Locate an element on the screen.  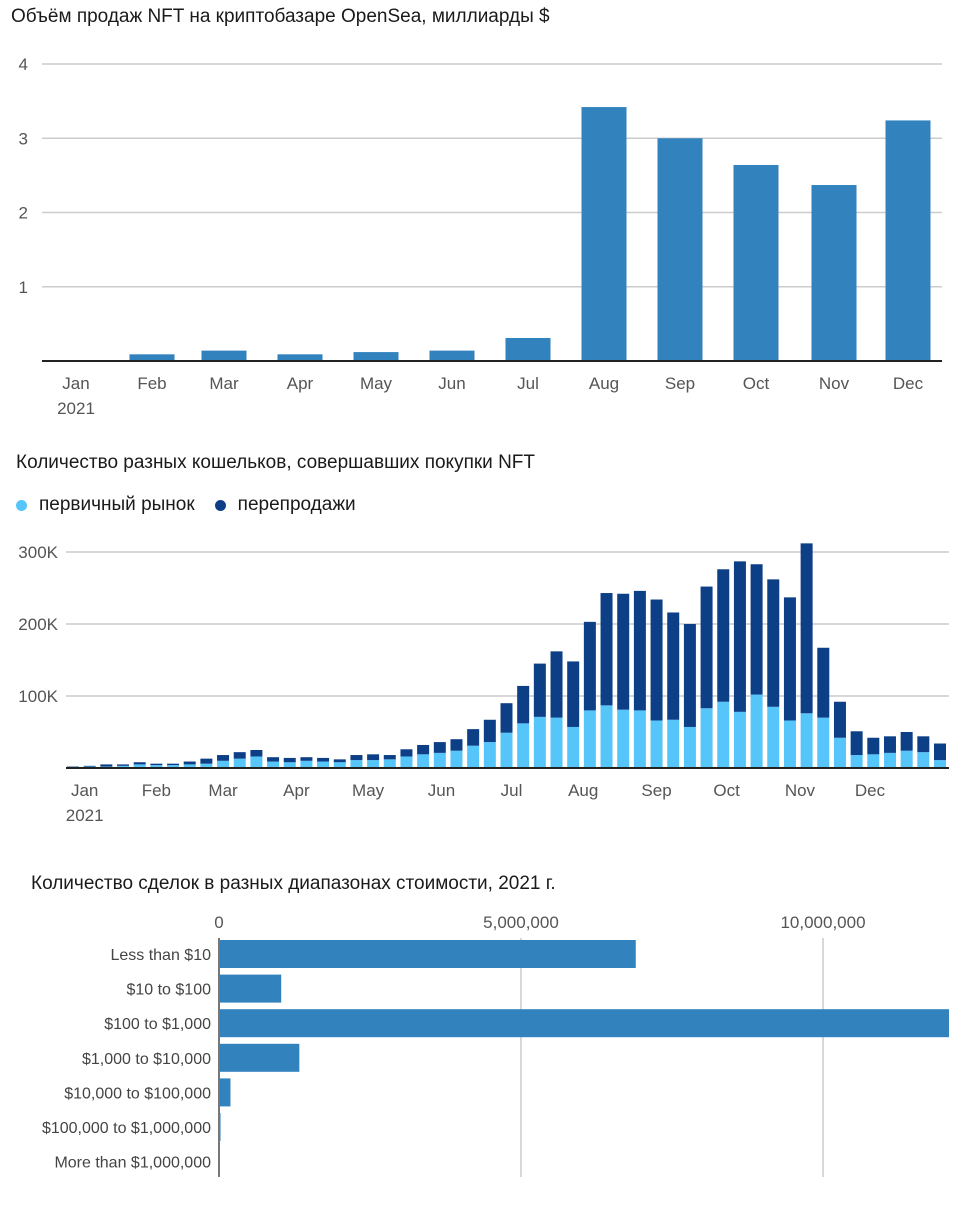
x-tick-label: Jun is located at coordinates (451, 383).